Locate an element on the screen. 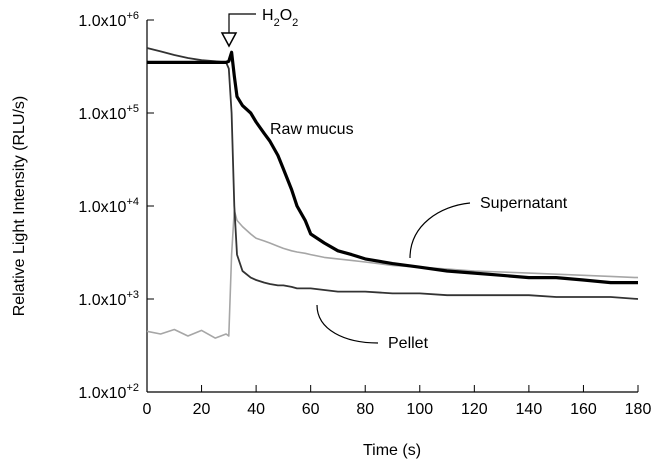 The image size is (655, 462). y-tick-label: 1.0x10+5 is located at coordinates (108, 113).